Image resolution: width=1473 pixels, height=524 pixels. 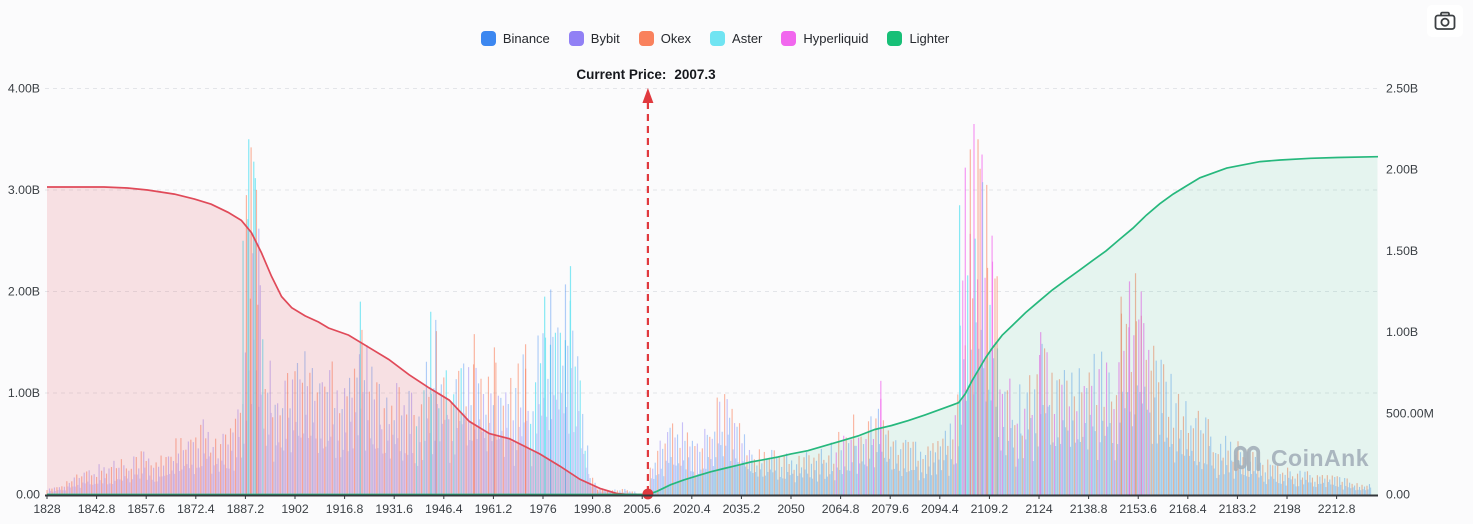 I want to click on legend-item-bybit: Bybit, so click(x=594, y=38).